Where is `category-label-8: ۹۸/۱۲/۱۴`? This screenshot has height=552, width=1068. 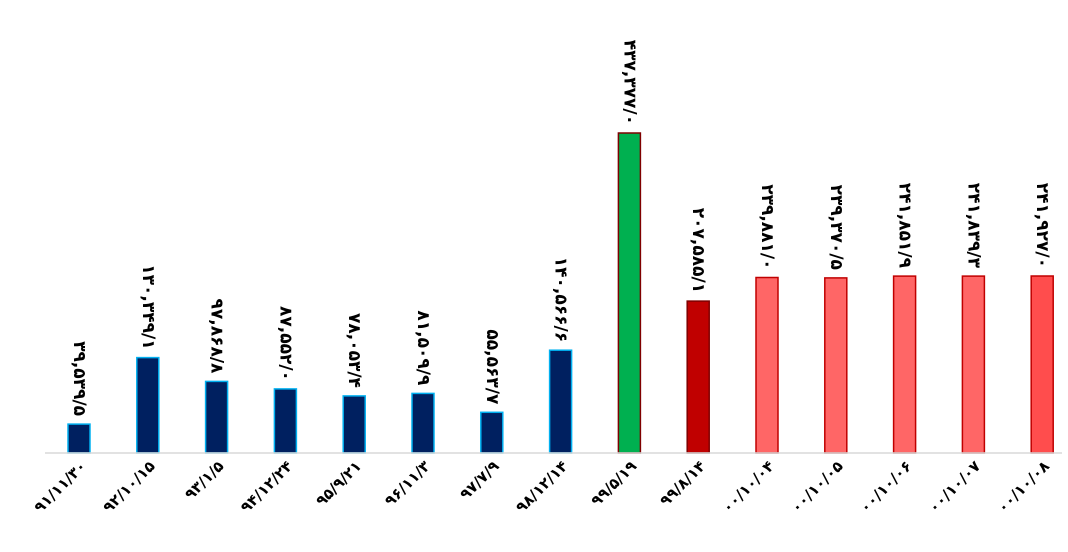
category-label-8: ۹۸/۱۲/۱۴ is located at coordinates (541, 486).